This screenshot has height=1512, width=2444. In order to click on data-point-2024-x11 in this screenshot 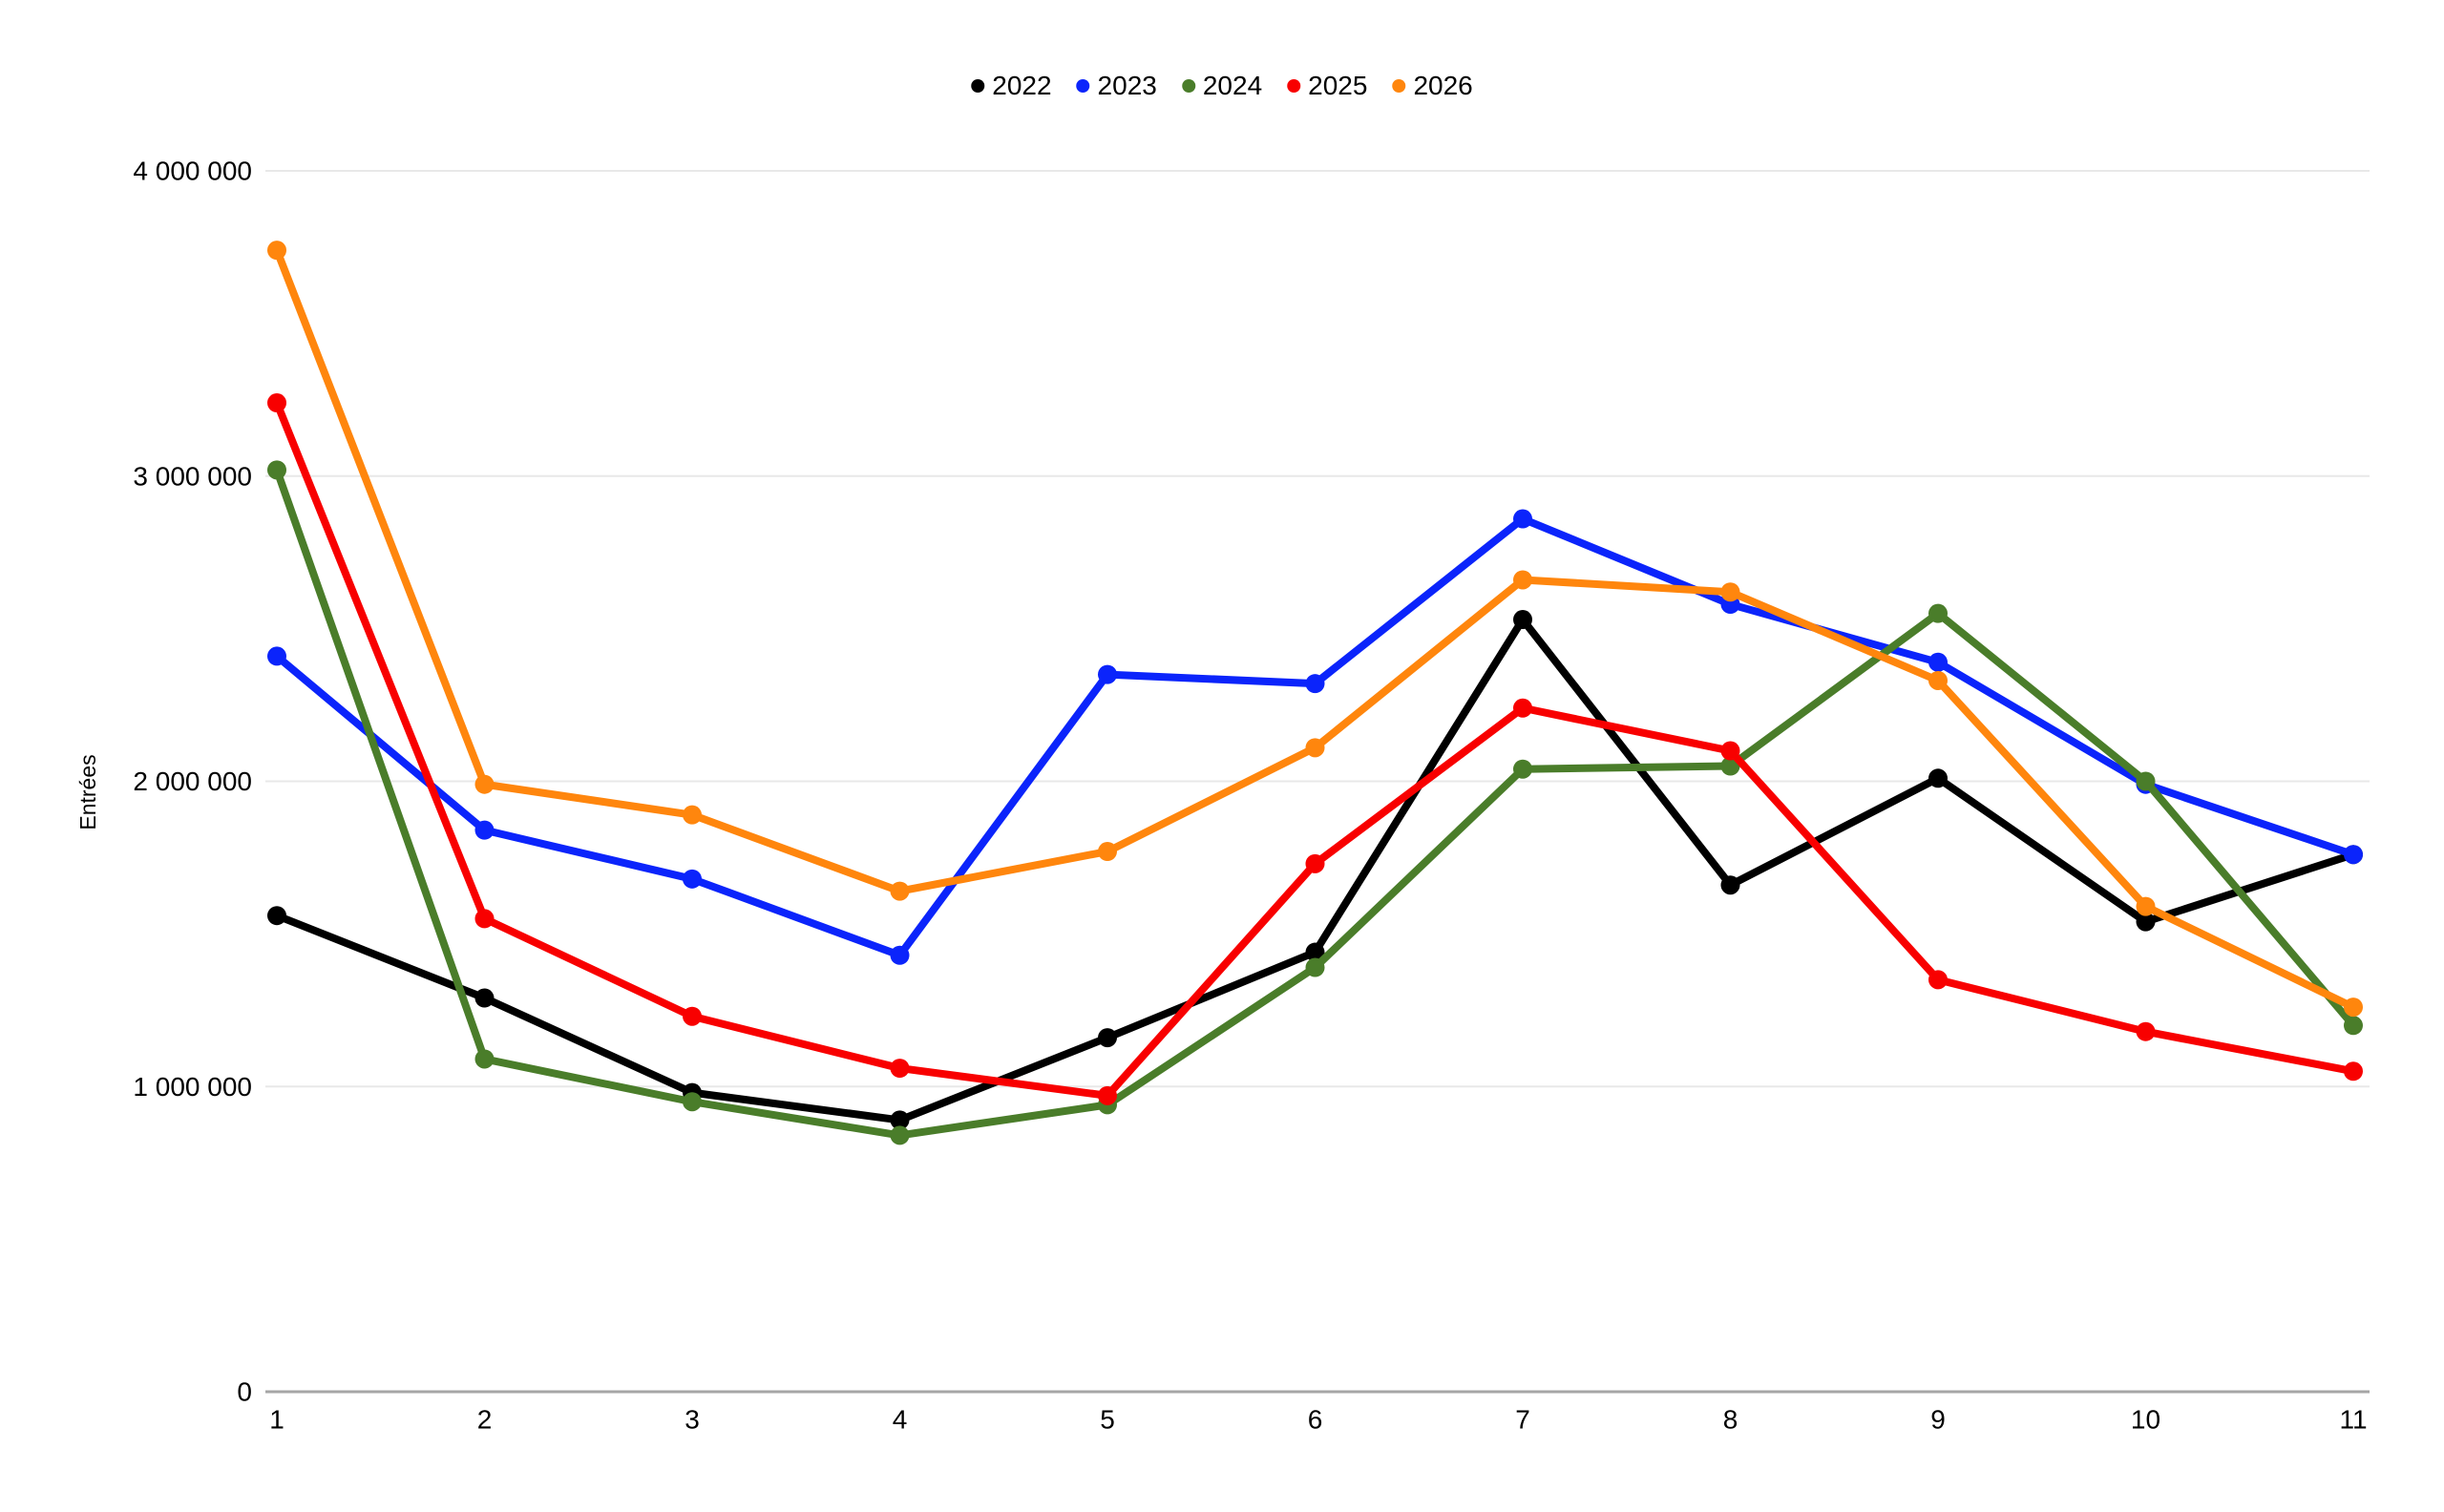, I will do `click(2353, 1026)`.